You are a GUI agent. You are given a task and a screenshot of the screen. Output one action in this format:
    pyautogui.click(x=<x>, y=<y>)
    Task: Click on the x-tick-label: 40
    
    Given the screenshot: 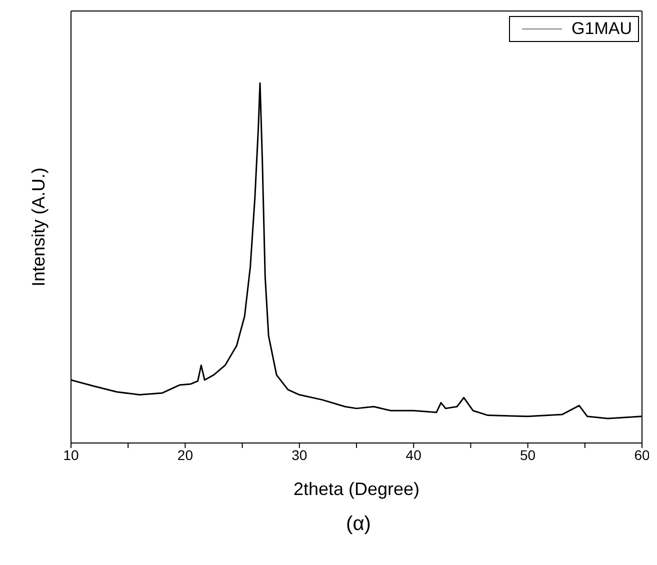 What is the action you would take?
    pyautogui.click(x=414, y=454)
    